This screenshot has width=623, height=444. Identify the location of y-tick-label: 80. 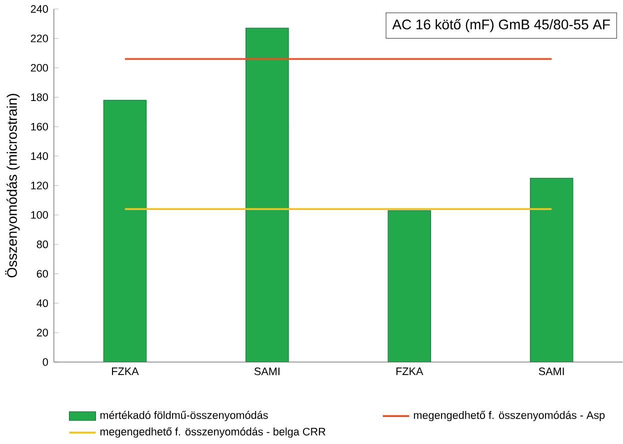
(42, 244).